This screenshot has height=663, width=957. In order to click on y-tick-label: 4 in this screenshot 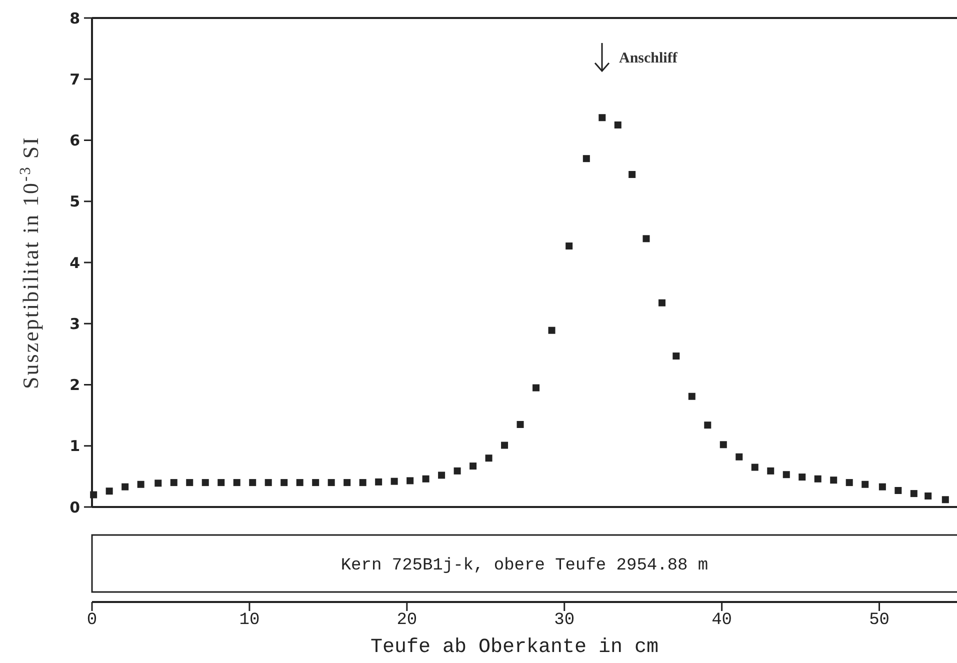, I will do `click(75, 263)`.